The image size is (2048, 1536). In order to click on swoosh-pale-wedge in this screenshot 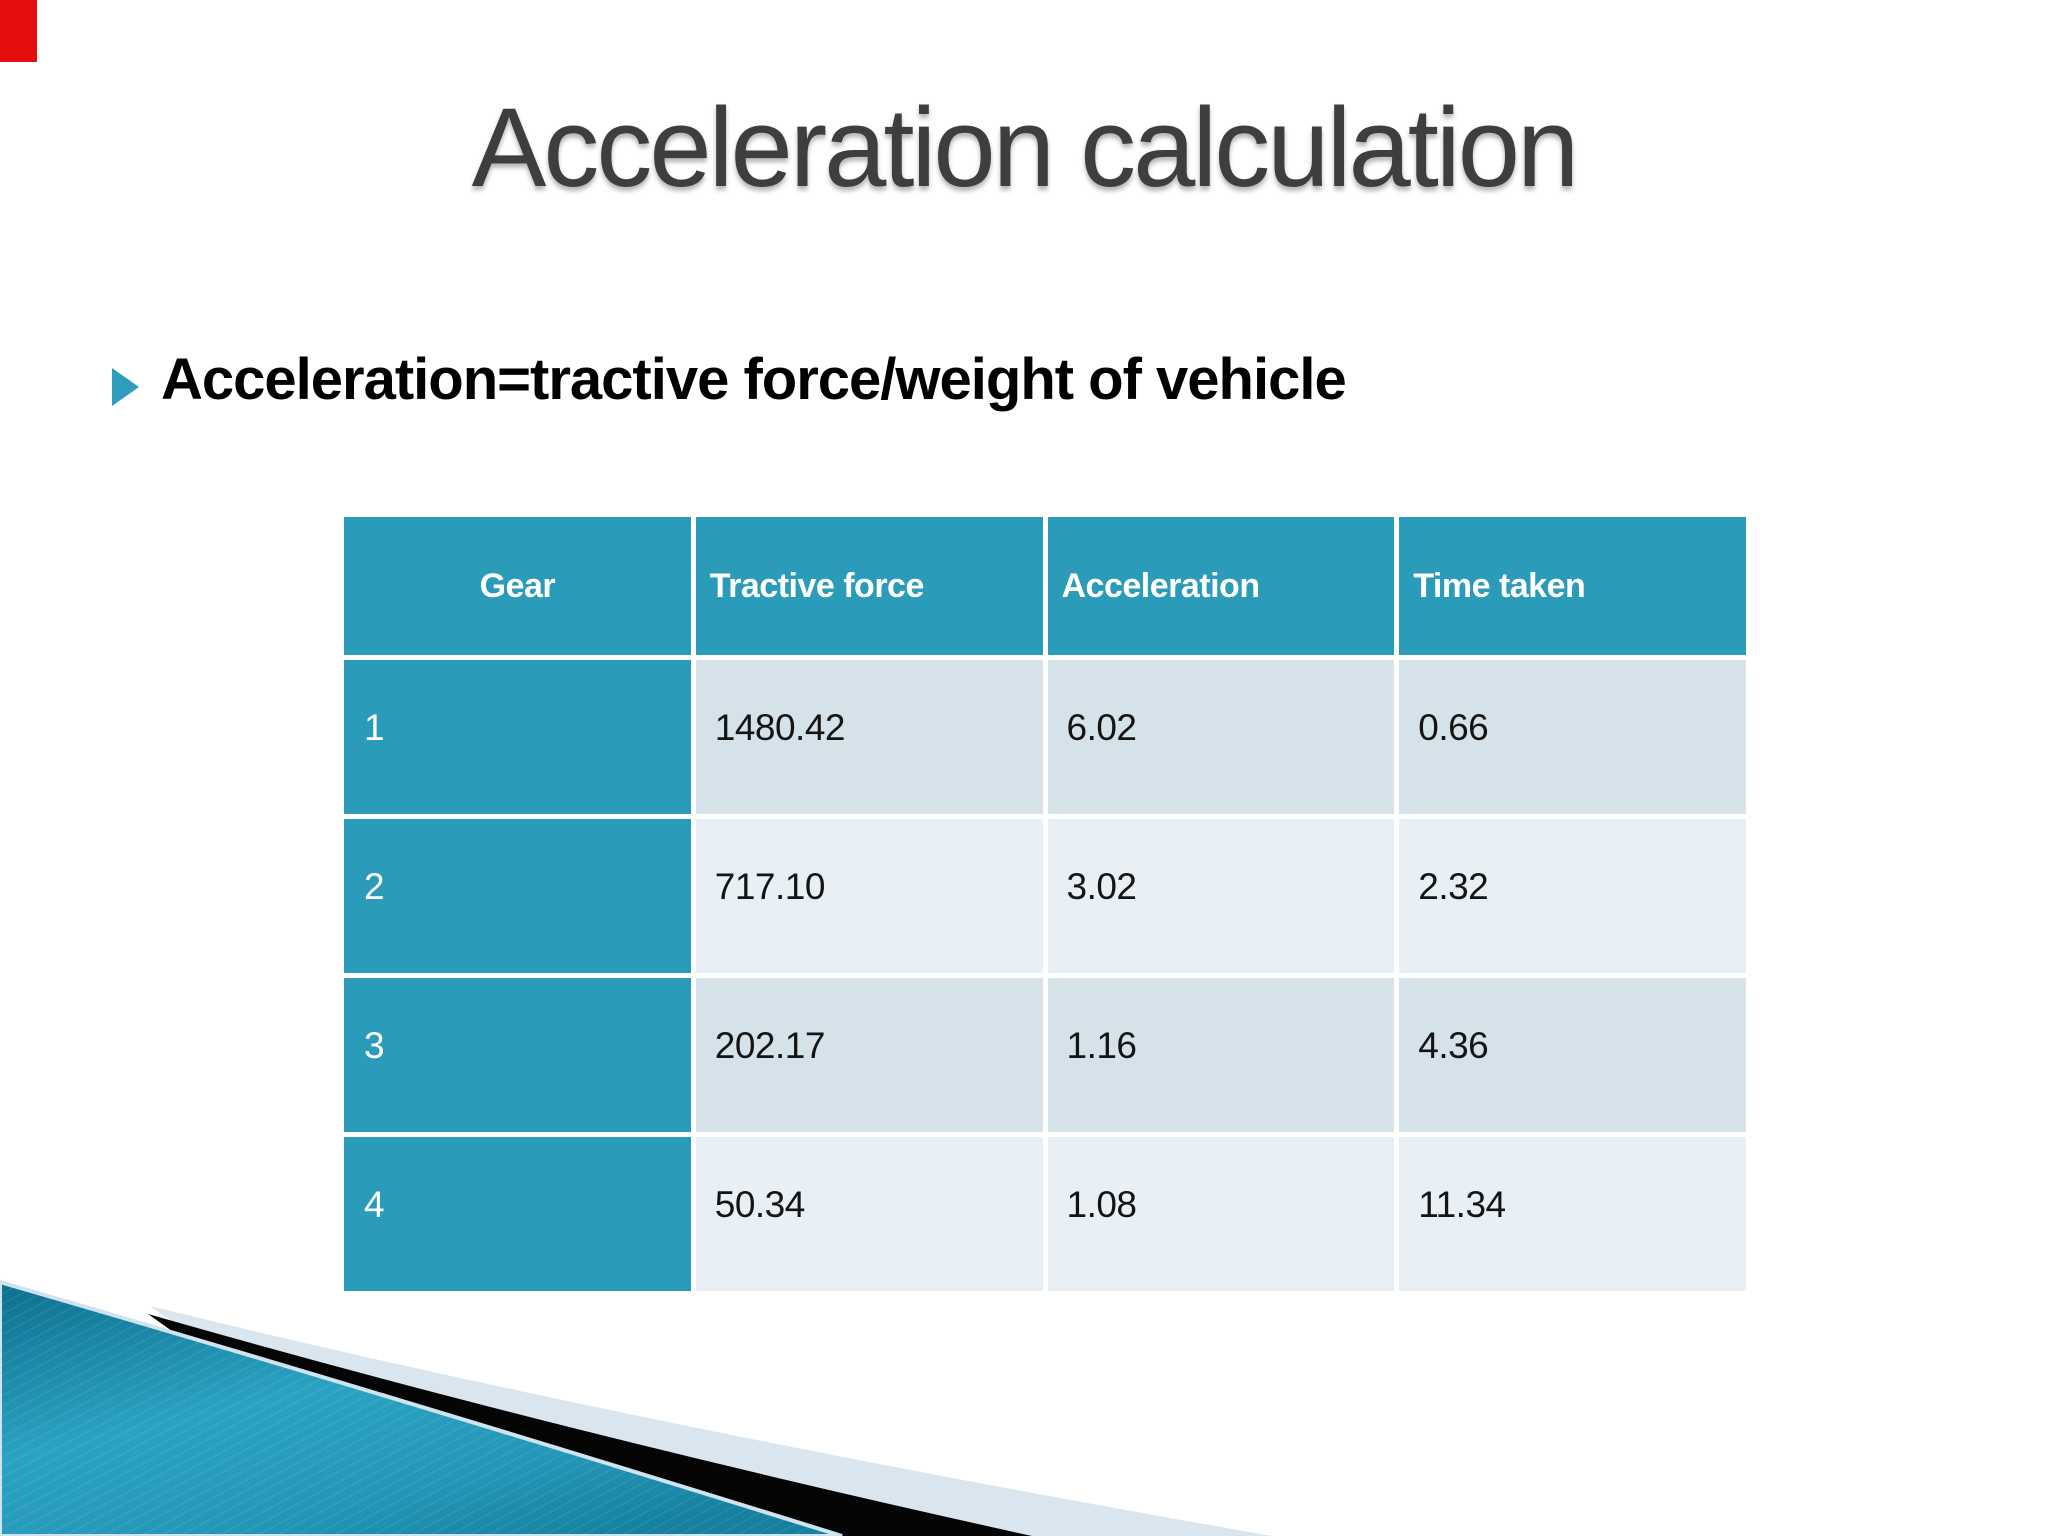, I will do `click(711, 1421)`.